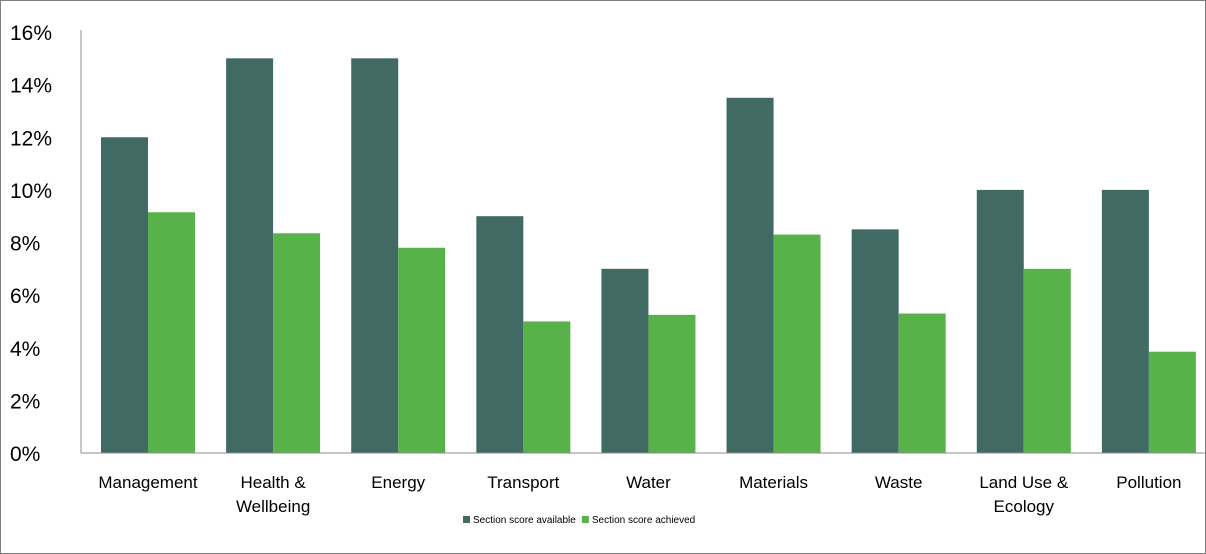  I want to click on y-tick-label: 10%, so click(31, 191).